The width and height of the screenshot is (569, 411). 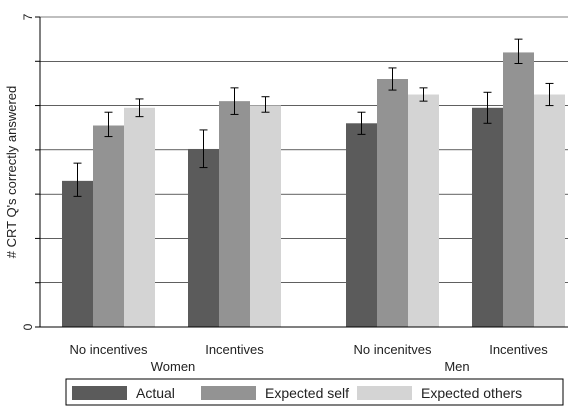 I want to click on group-label: Women, so click(x=173, y=366).